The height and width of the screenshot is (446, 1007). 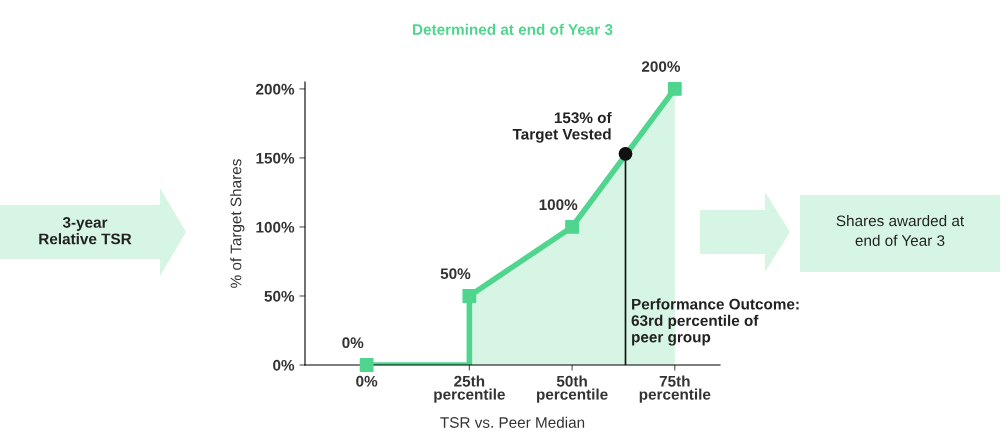 What do you see at coordinates (284, 365) in the screenshot?
I see `y-tick-label: 0%` at bounding box center [284, 365].